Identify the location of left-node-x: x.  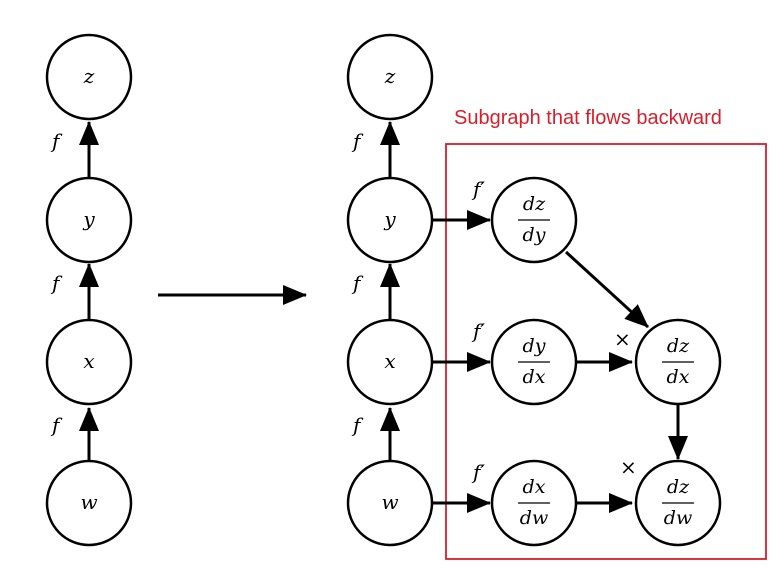
(89, 362).